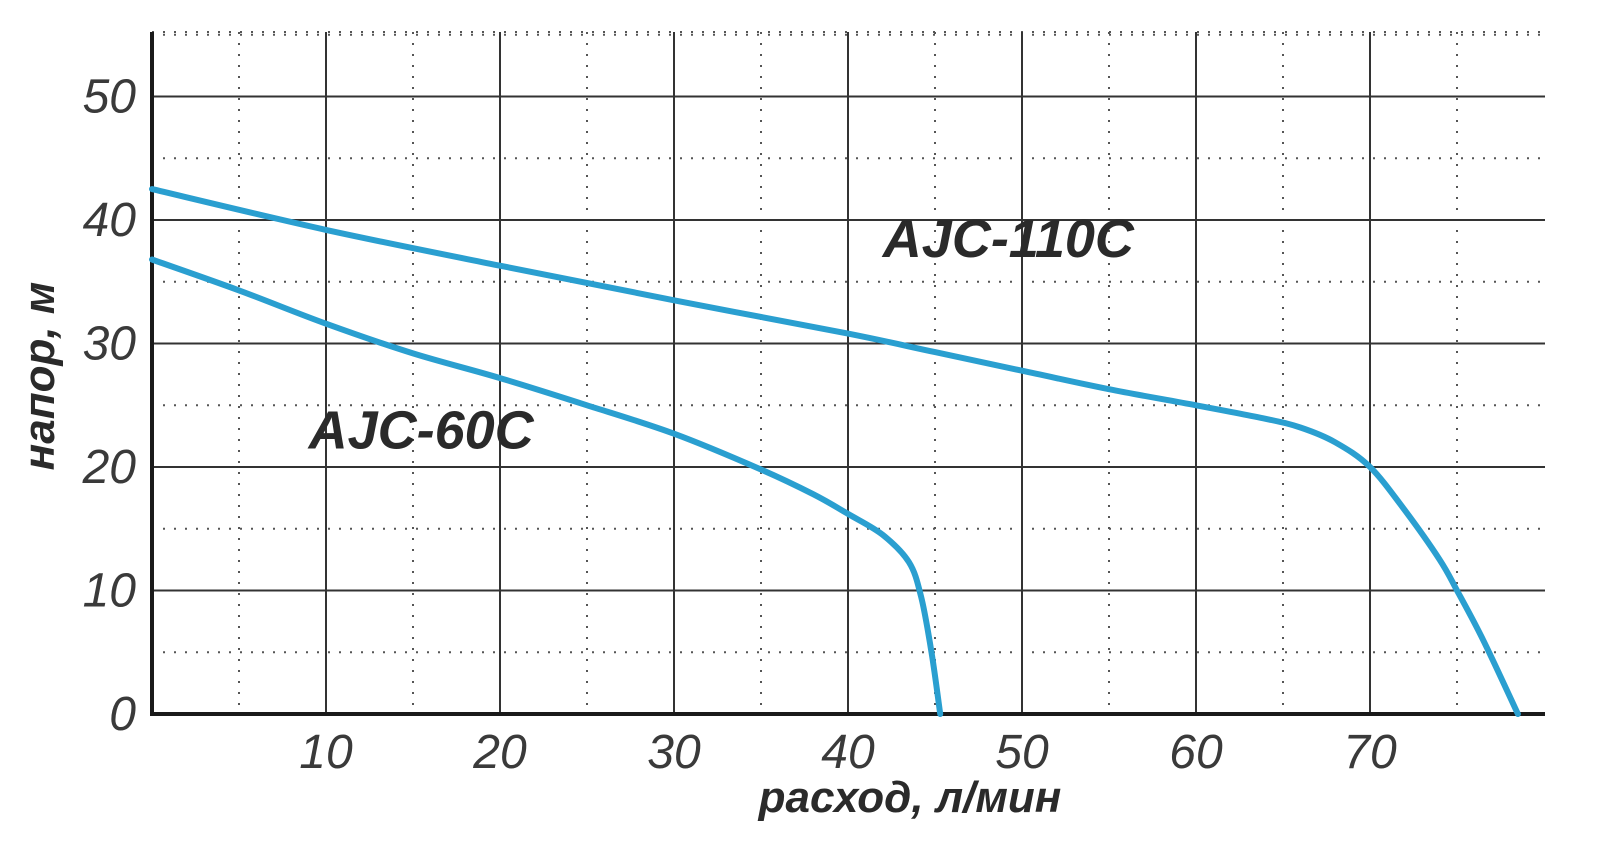  I want to click on y-tick-label: 50, so click(110, 97).